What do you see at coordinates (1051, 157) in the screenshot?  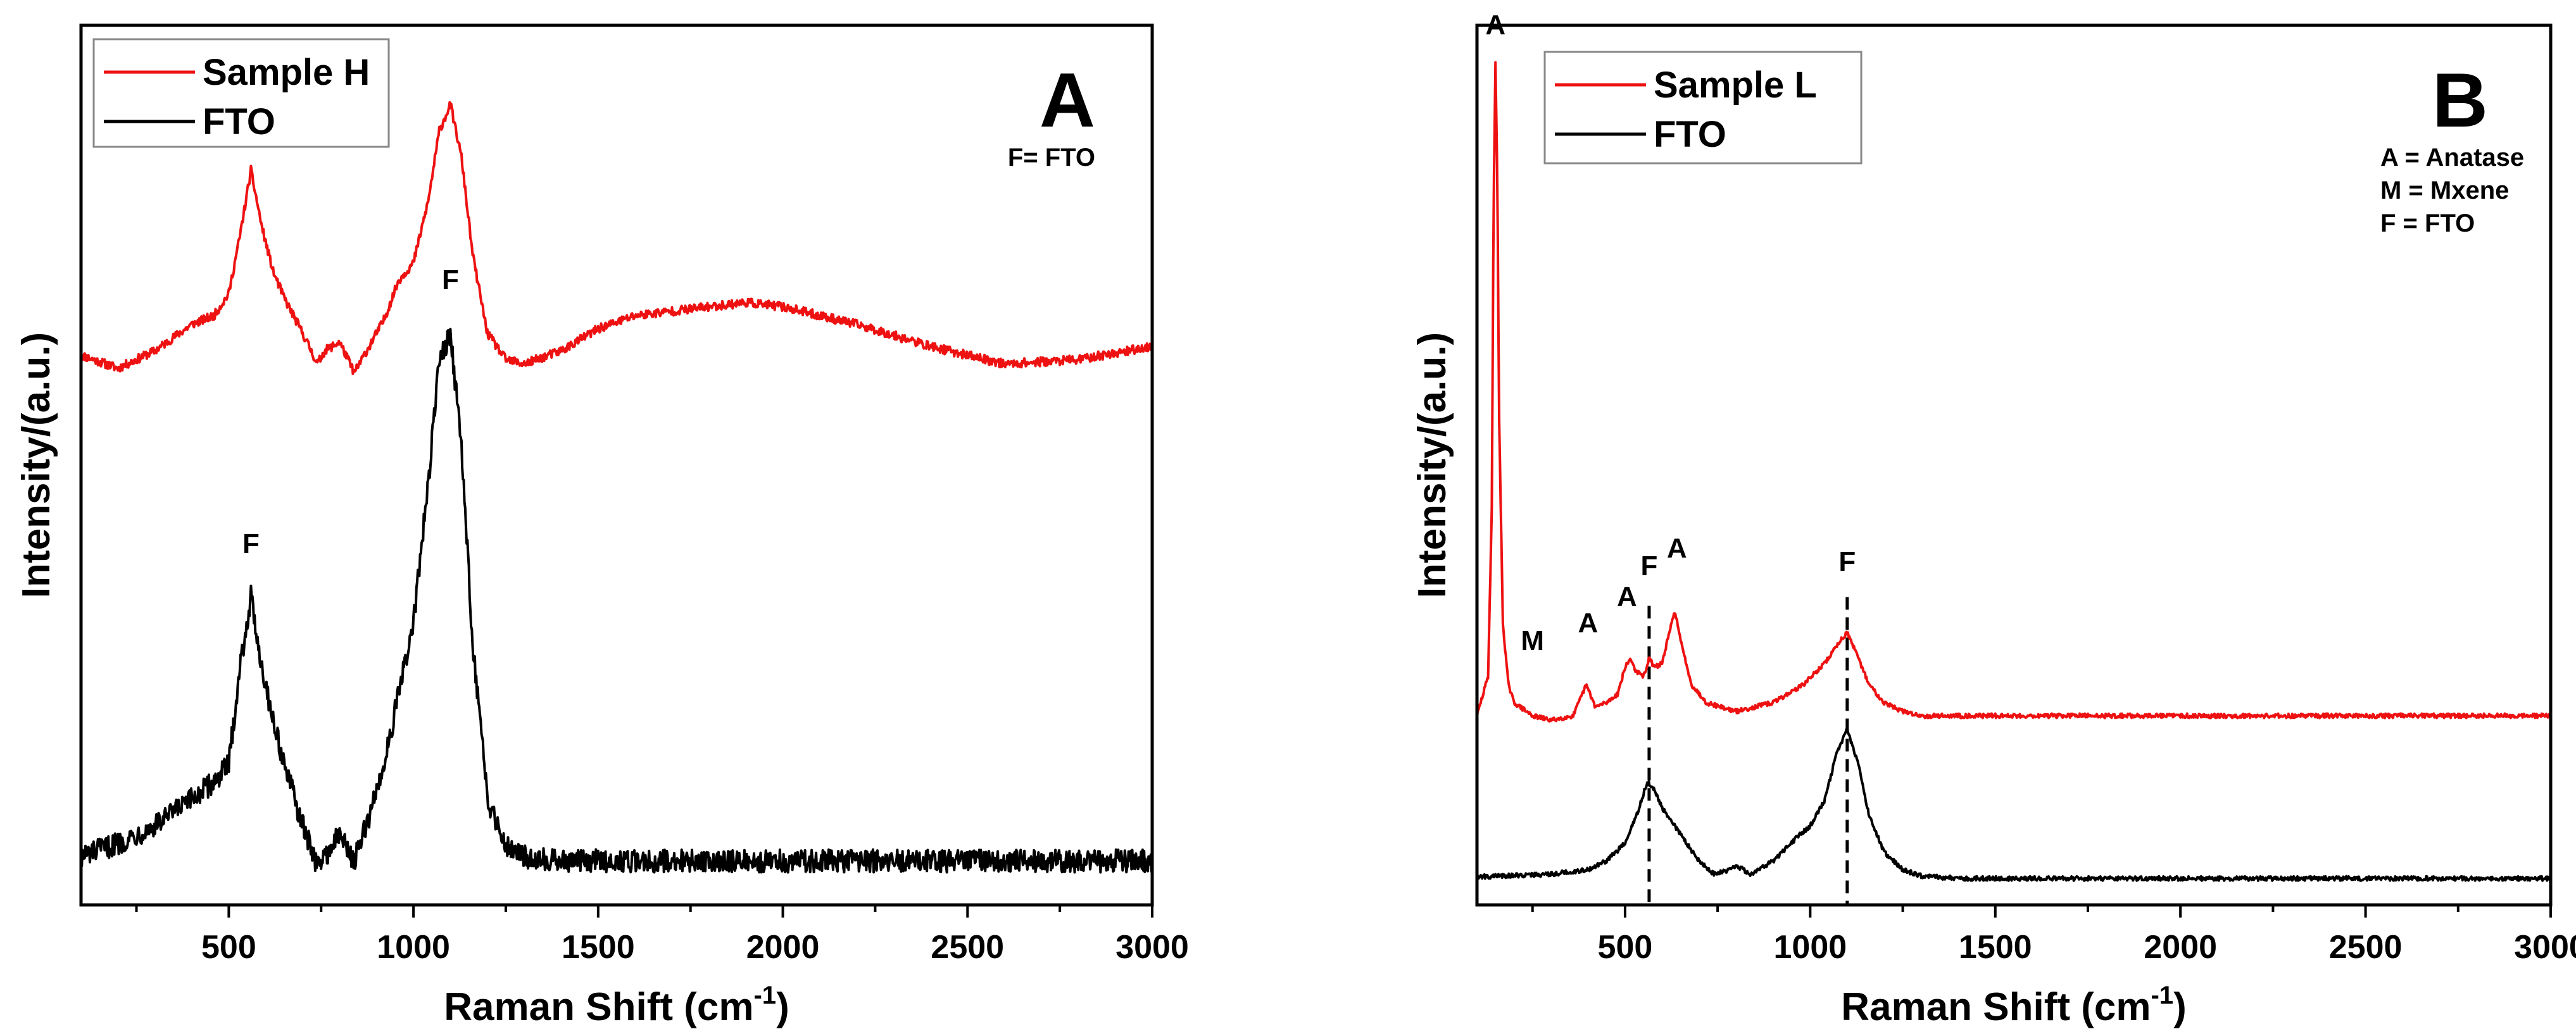 I see `note-line: F= FTO` at bounding box center [1051, 157].